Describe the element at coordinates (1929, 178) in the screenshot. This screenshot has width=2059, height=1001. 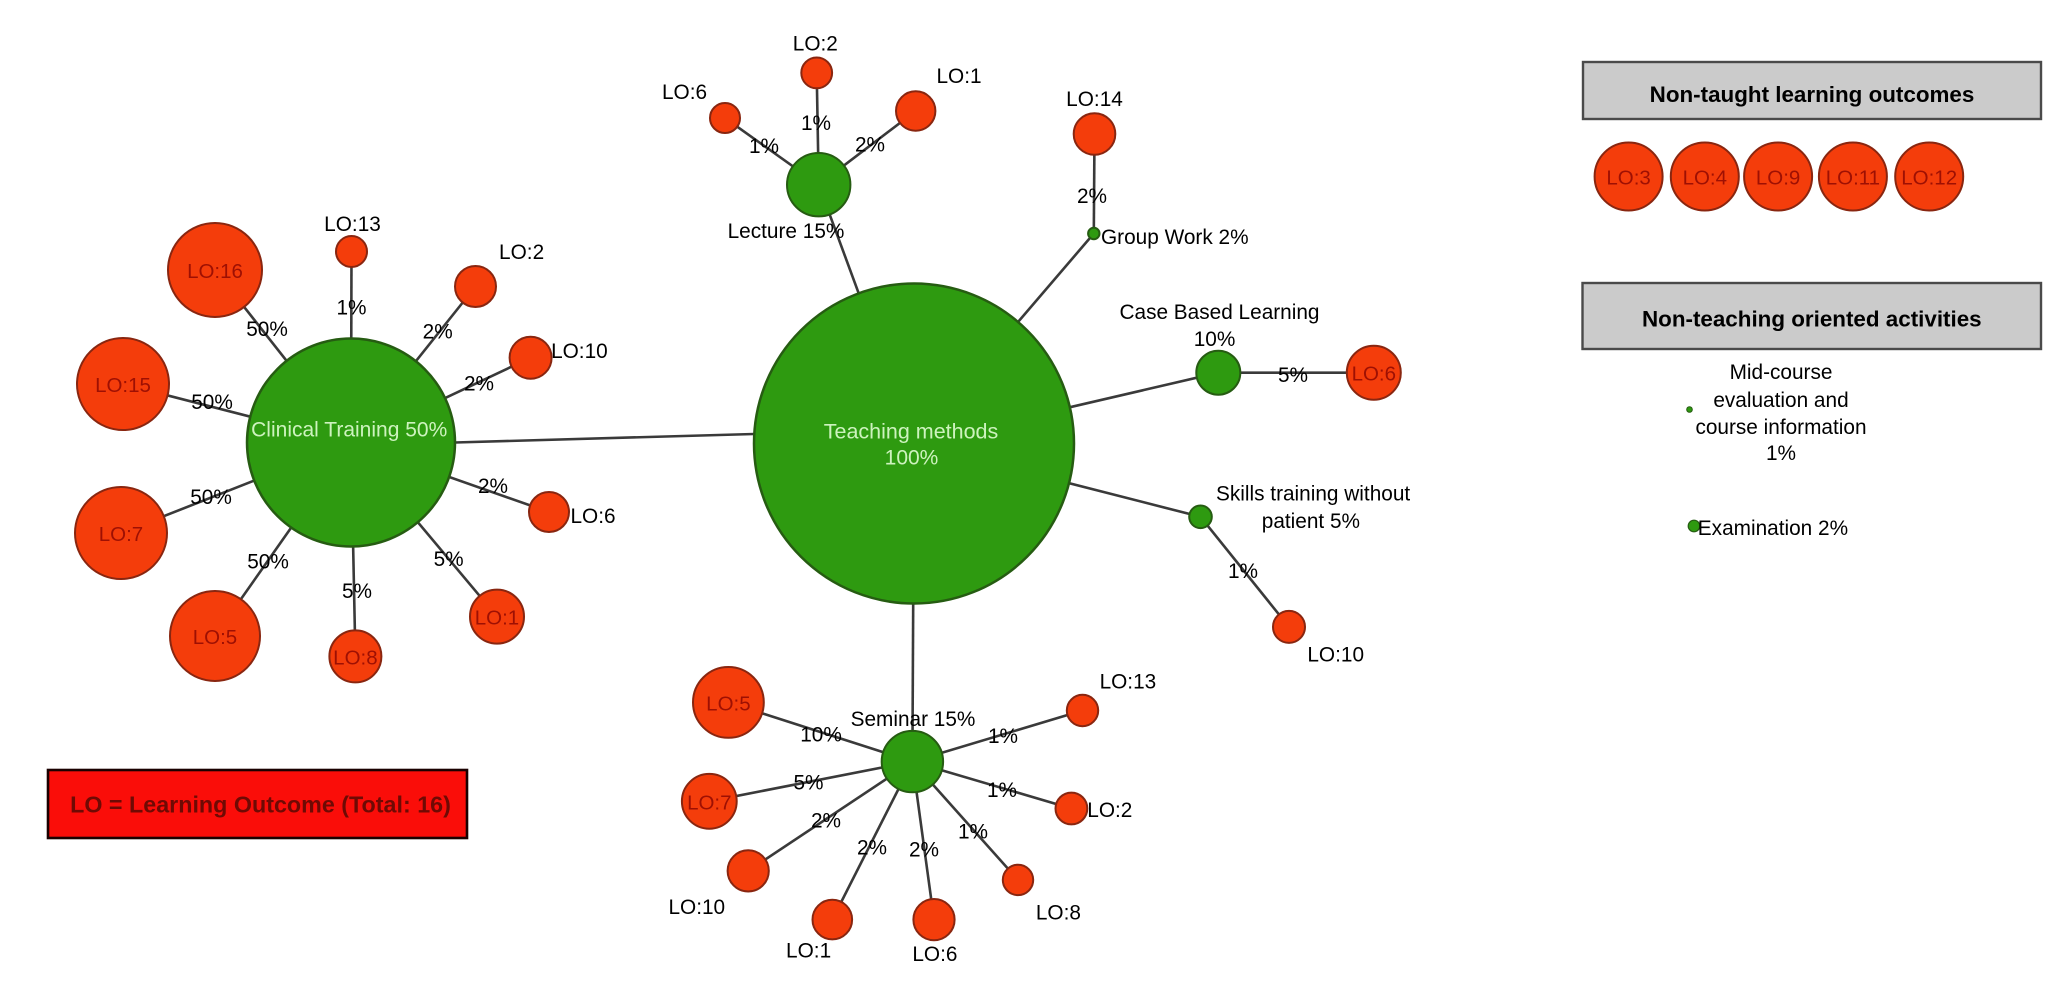
I see `svg-text: LO:12` at that location.